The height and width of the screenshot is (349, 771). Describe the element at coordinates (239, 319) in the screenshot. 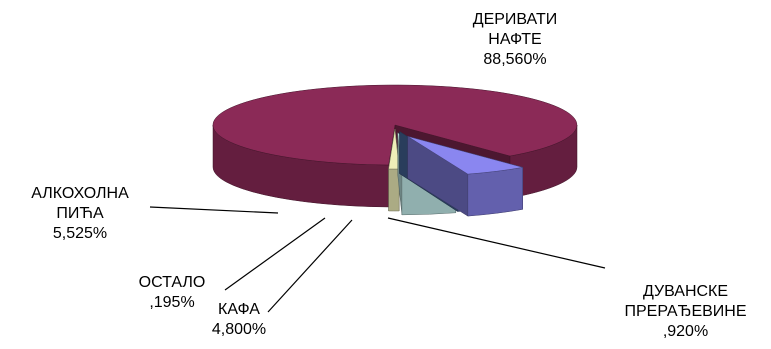

I see `slice-label-kafa: КАФА 4,800%` at that location.